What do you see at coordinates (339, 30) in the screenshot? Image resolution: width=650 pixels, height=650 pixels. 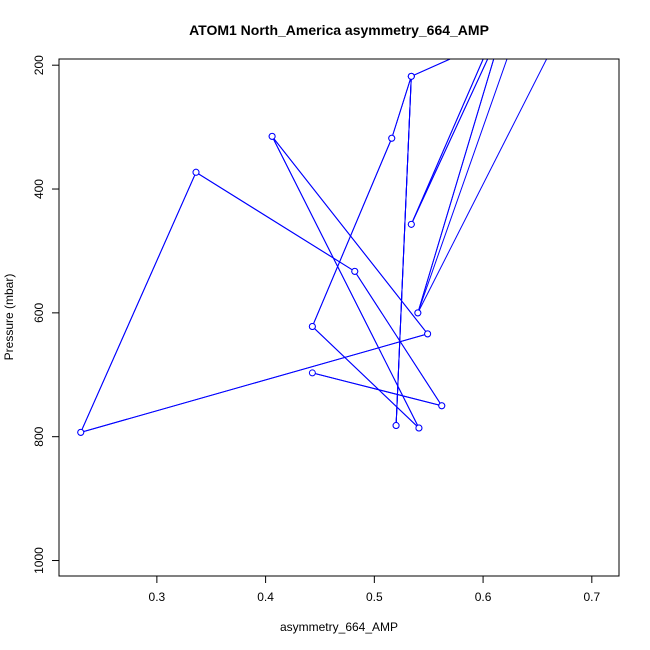 I see `chart-title: ATOM1 North_America asymmetry_664_AMP` at bounding box center [339, 30].